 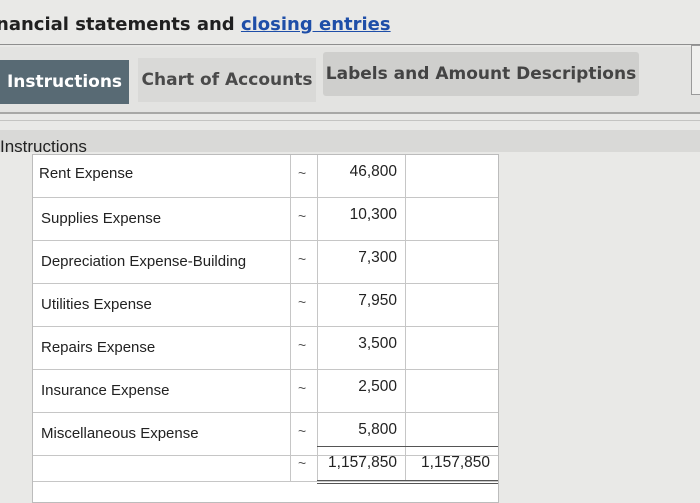 I want to click on table-row: Rent Expense ~ 46,800, so click(x=265, y=176).